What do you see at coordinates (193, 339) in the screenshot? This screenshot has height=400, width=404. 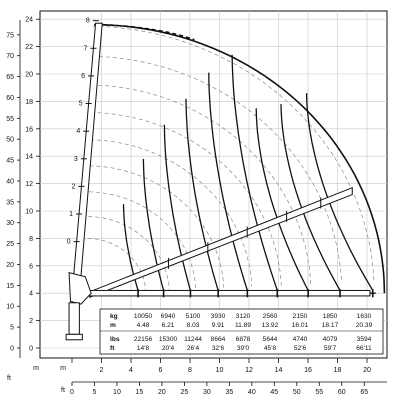 I see `load-table-cell: 11244` at bounding box center [193, 339].